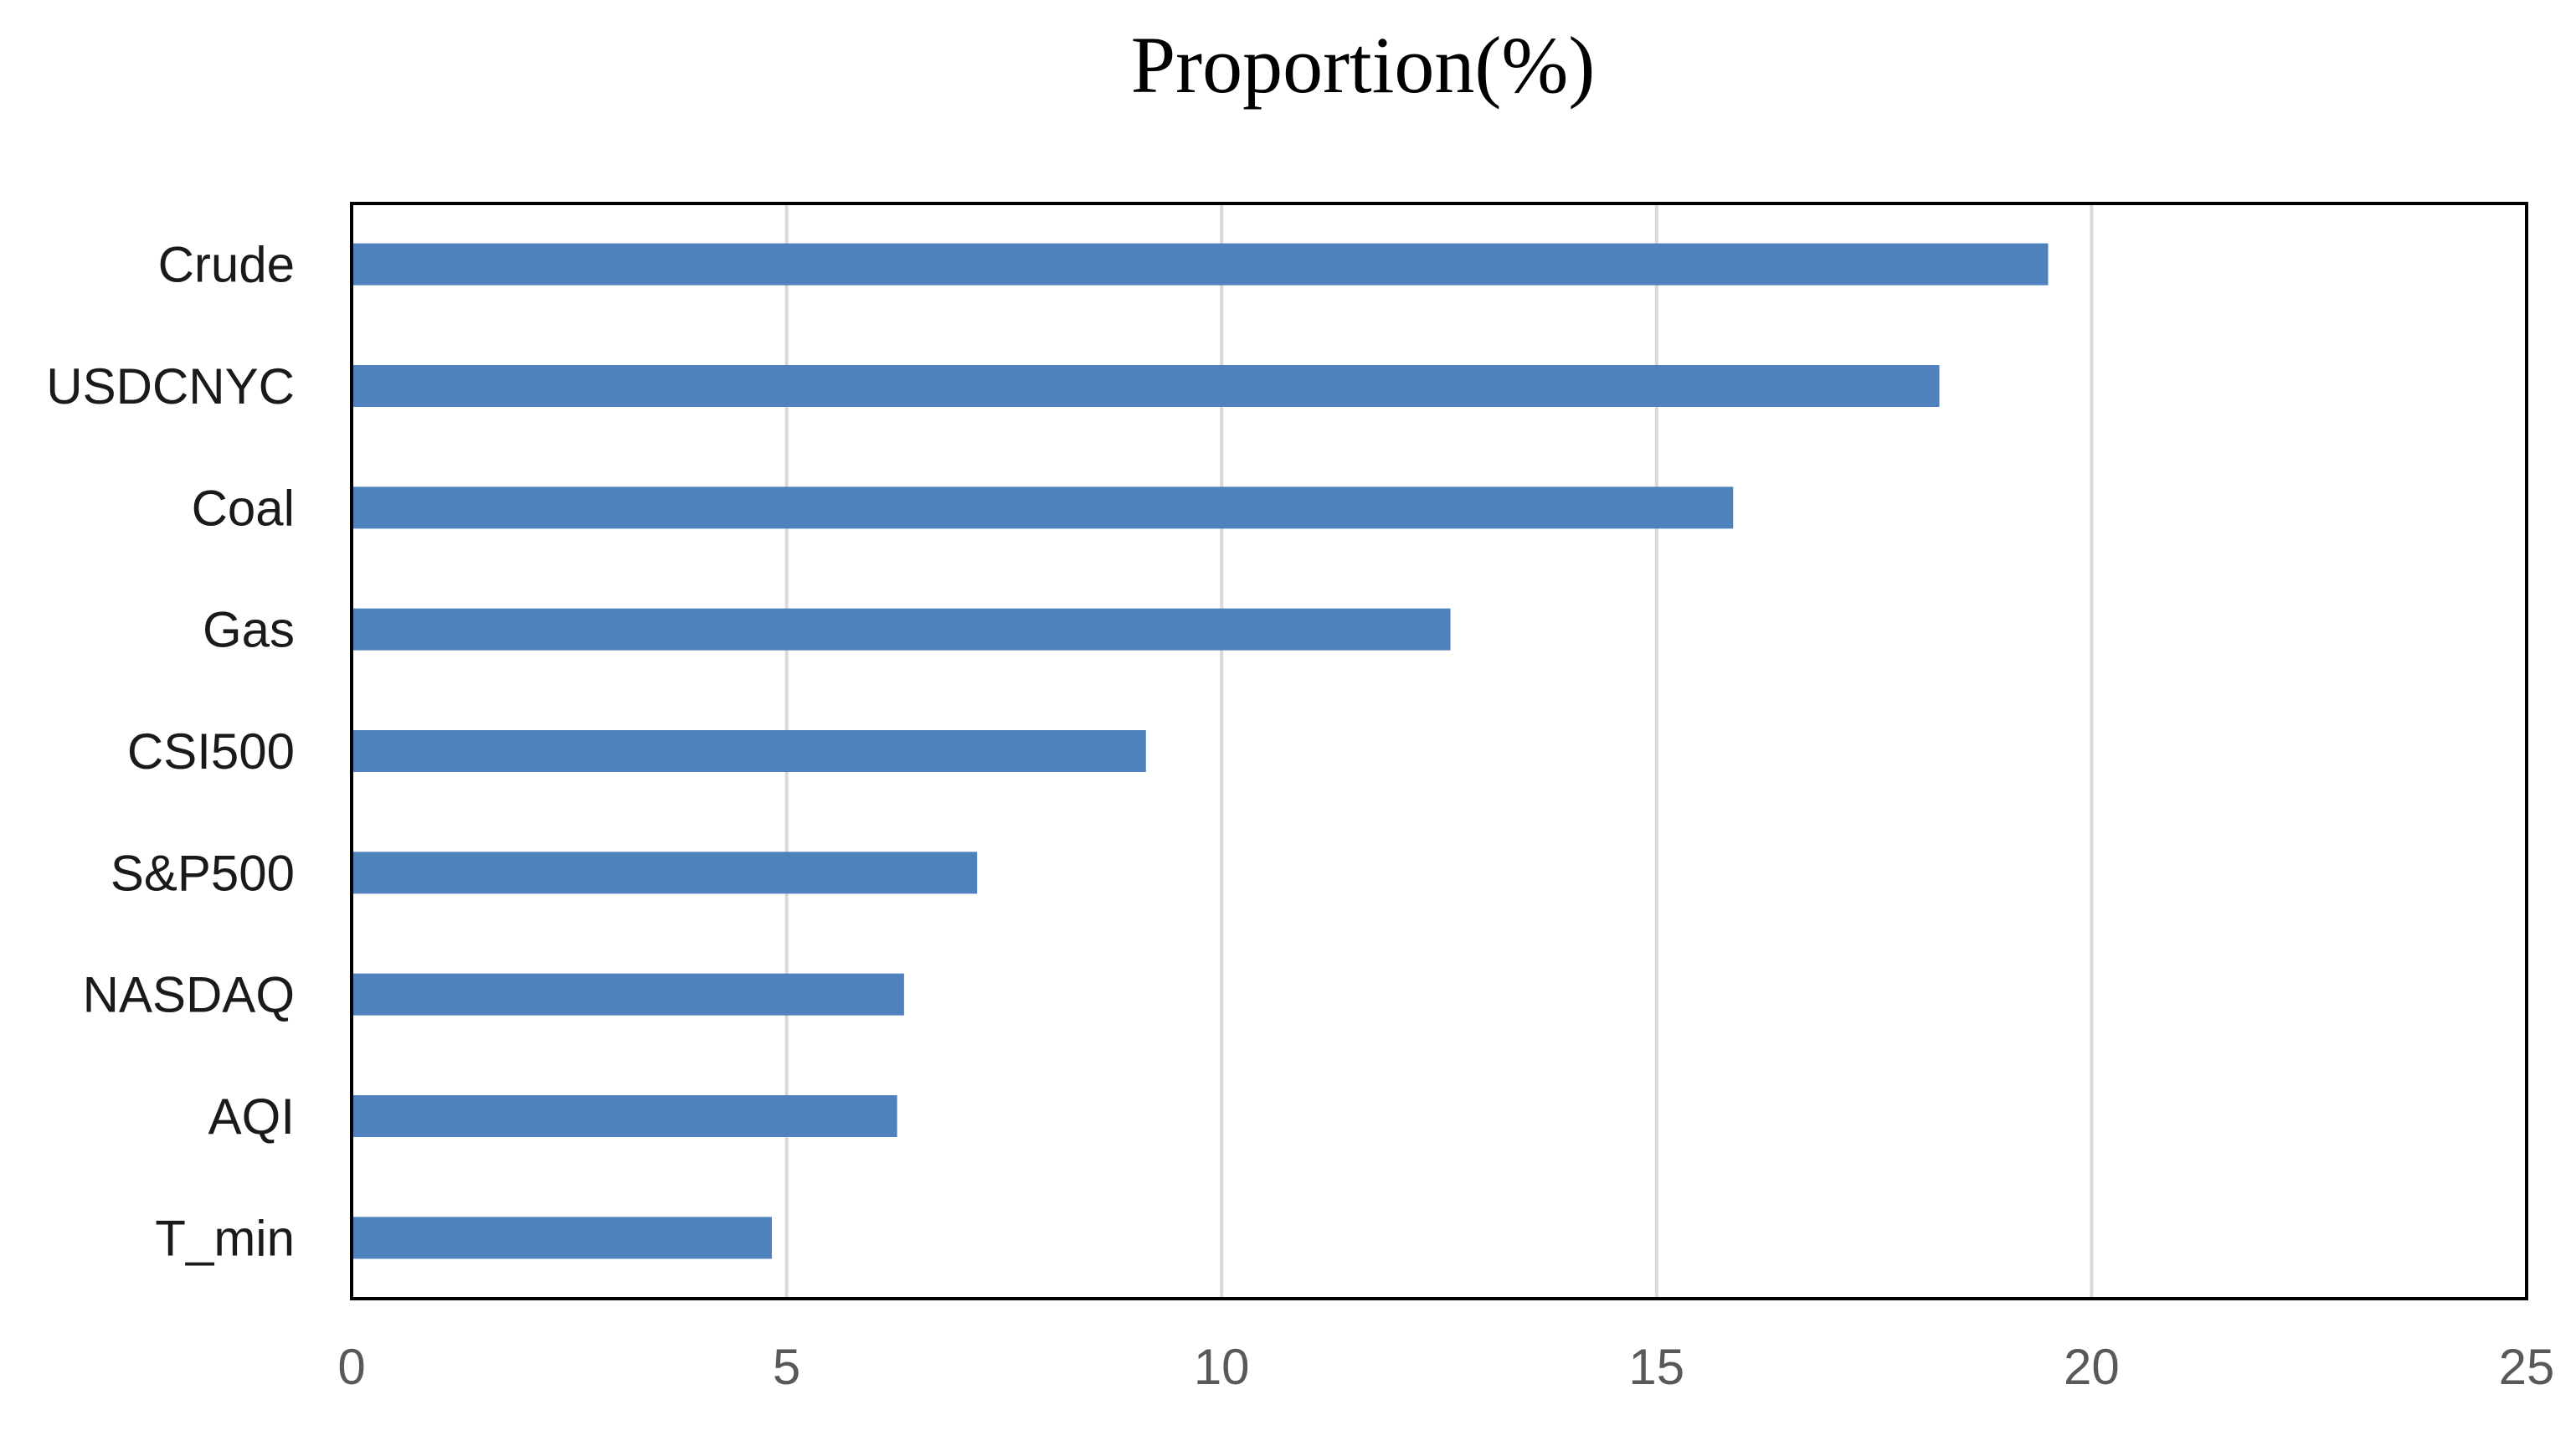 Image resolution: width=2576 pixels, height=1436 pixels. I want to click on x-tick-label: 5, so click(786, 1367).